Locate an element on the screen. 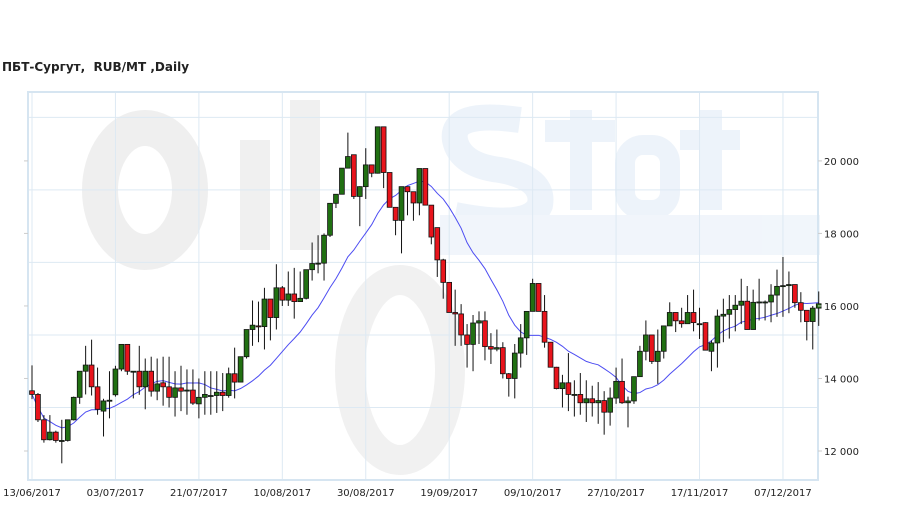  x-tick-label: 21/07/2017 is located at coordinates (199, 493).